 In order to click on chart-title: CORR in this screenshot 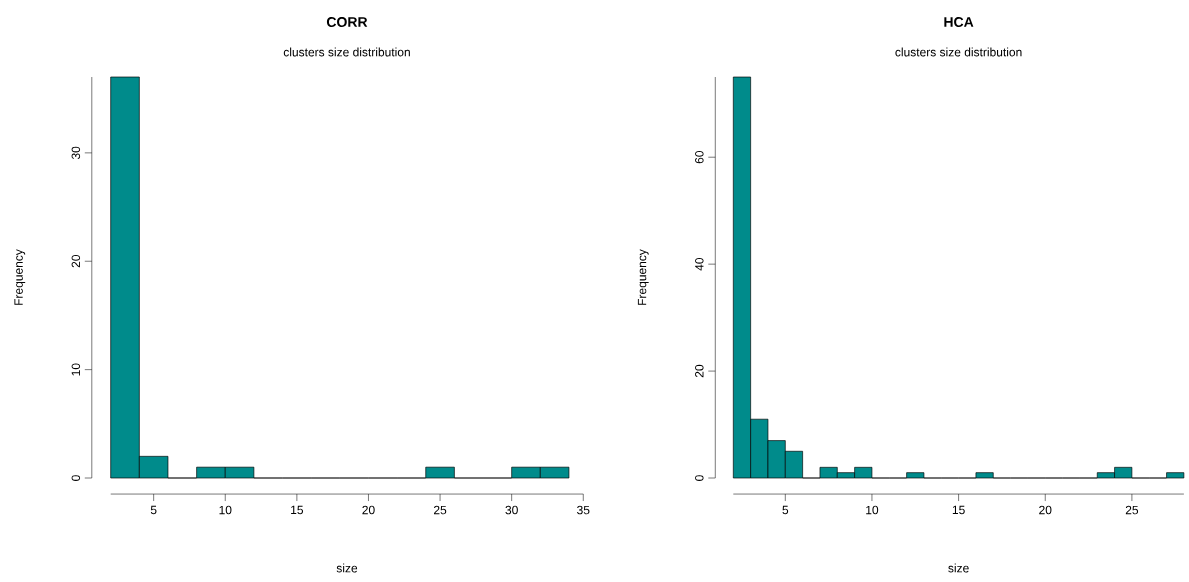, I will do `click(347, 22)`.